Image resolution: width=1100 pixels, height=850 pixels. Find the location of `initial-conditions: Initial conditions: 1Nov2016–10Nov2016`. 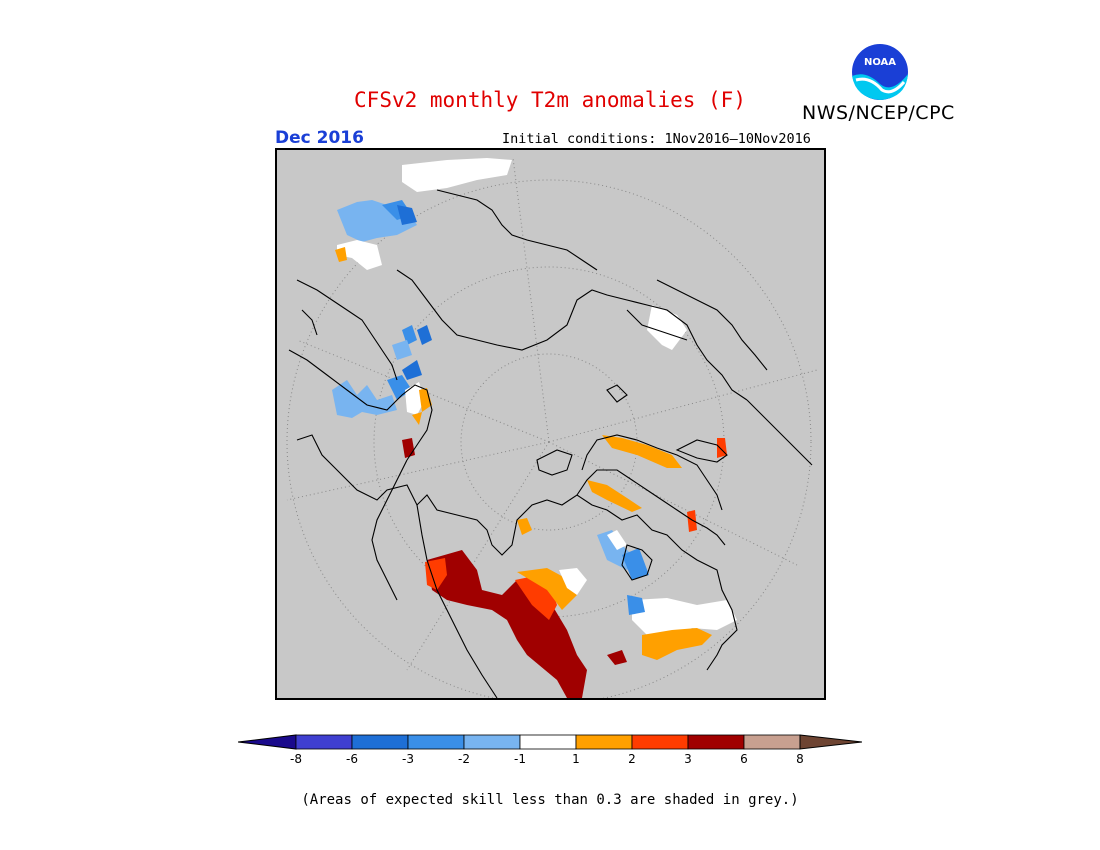

initial-conditions: Initial conditions: 1Nov2016–10Nov2016 is located at coordinates (656, 139).